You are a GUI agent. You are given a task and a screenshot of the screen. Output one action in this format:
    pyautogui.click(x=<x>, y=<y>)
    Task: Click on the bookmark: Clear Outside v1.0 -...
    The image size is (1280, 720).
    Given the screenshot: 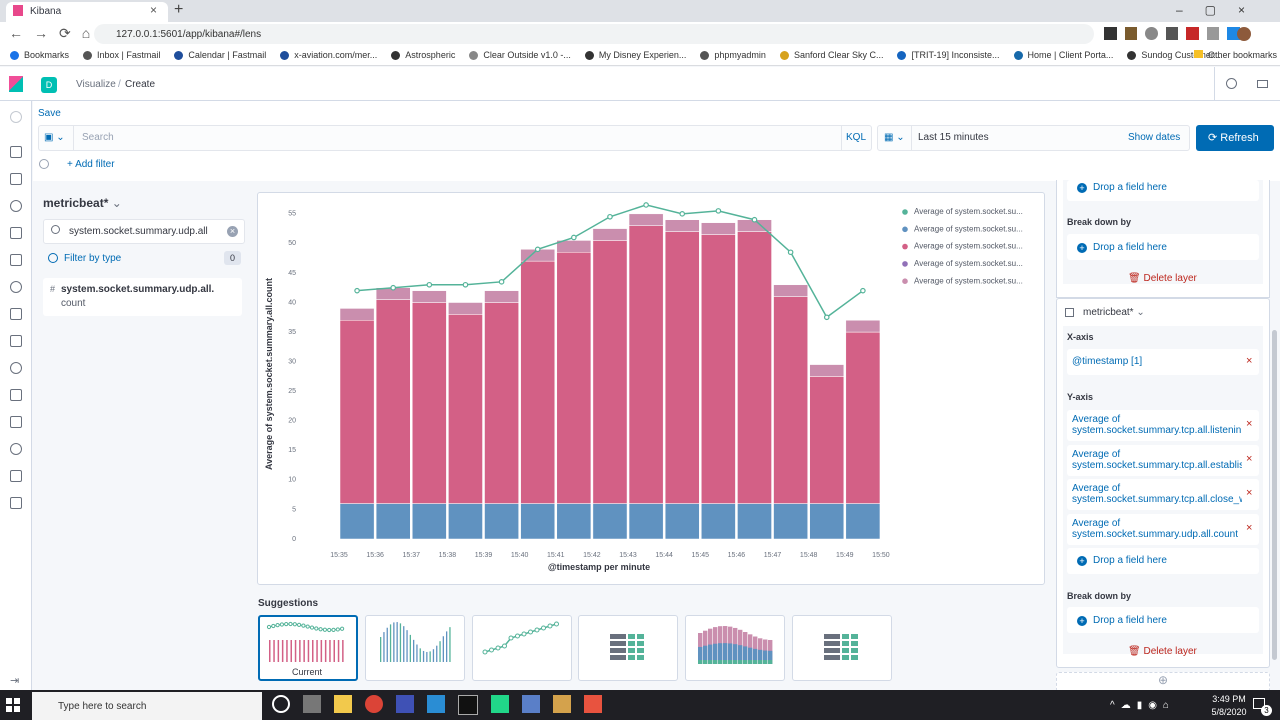 What is the action you would take?
    pyautogui.click(x=520, y=55)
    